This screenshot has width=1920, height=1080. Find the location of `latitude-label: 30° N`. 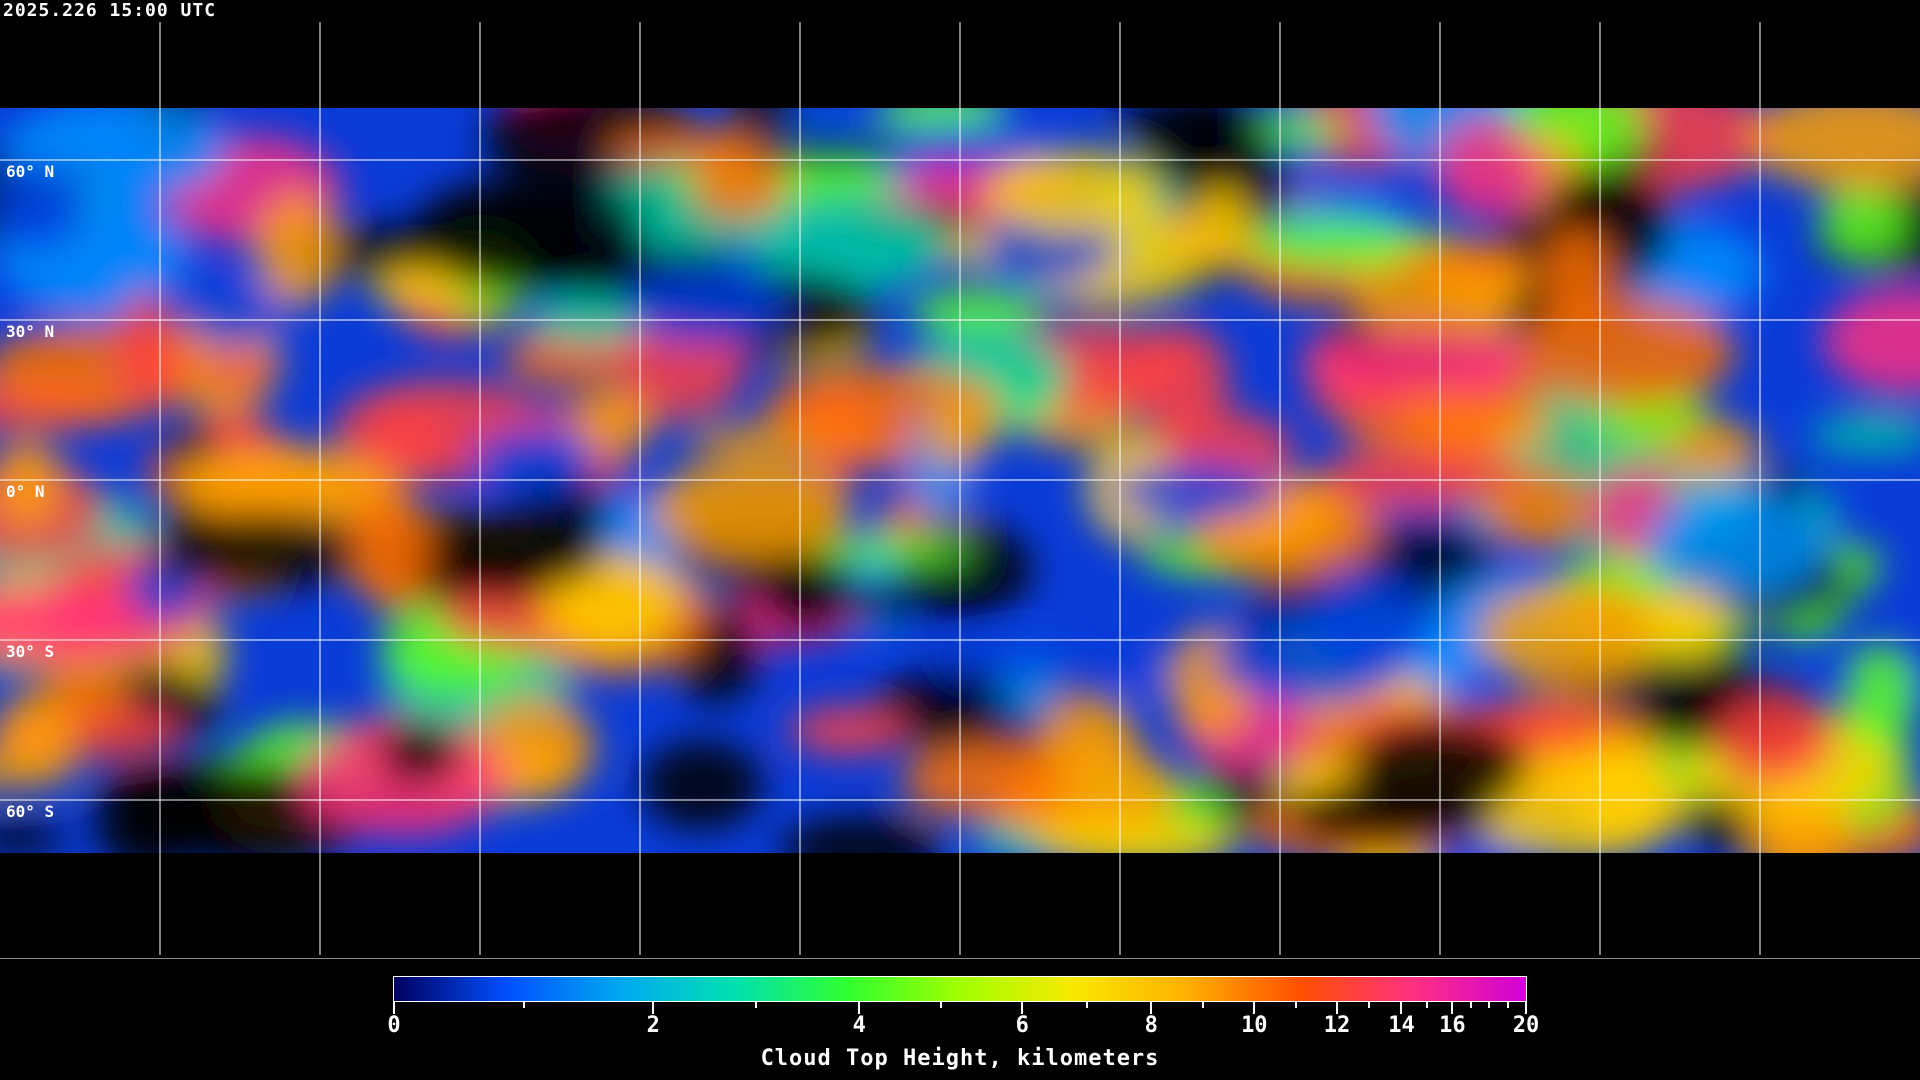

latitude-label: 30° N is located at coordinates (30, 331).